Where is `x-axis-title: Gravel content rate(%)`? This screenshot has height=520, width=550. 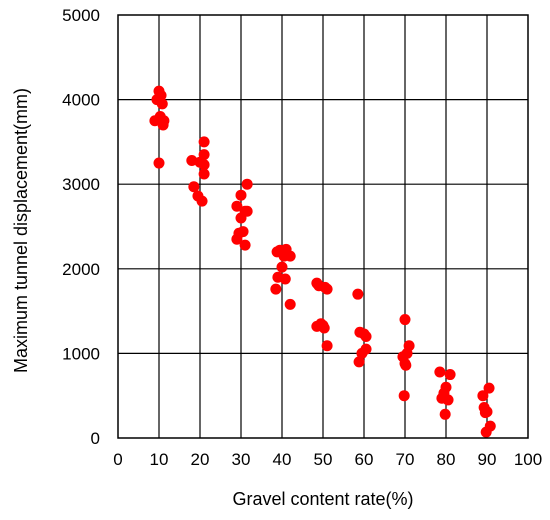 x-axis-title: Gravel content rate(%) is located at coordinates (322, 499).